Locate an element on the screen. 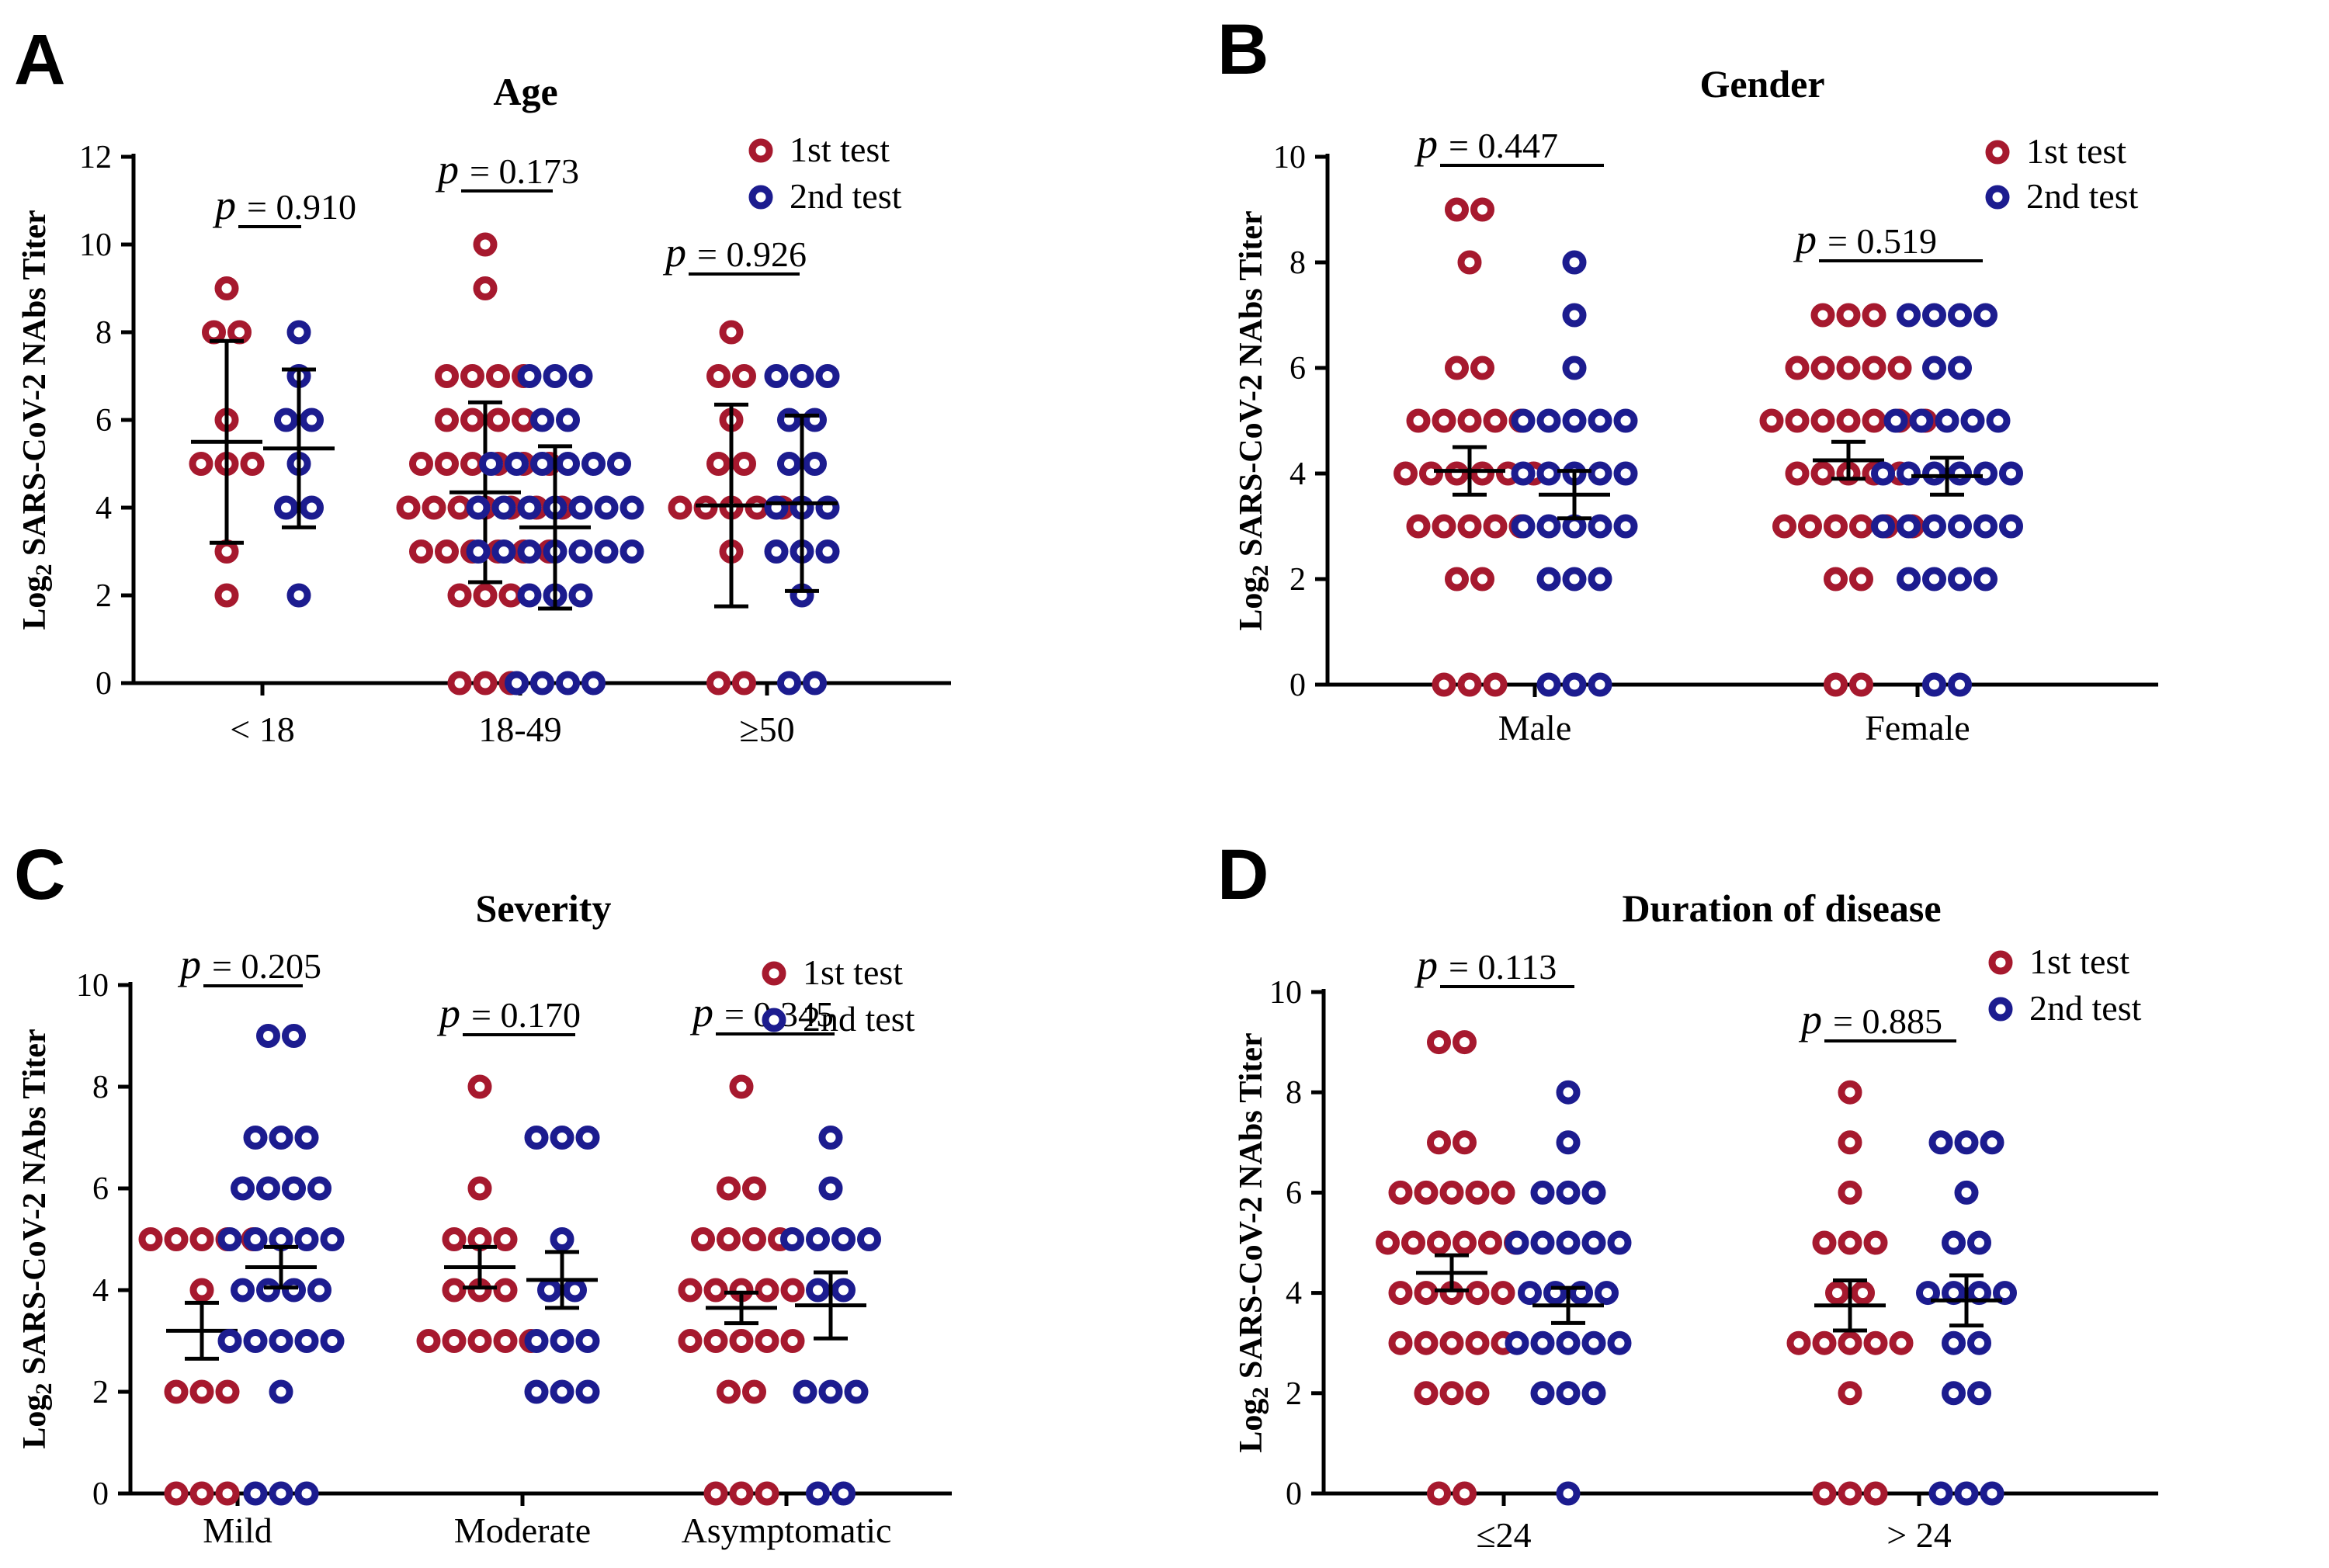 Image resolution: width=2329 pixels, height=1568 pixels. legend-label-2nd-test: 2nd test is located at coordinates (846, 196).